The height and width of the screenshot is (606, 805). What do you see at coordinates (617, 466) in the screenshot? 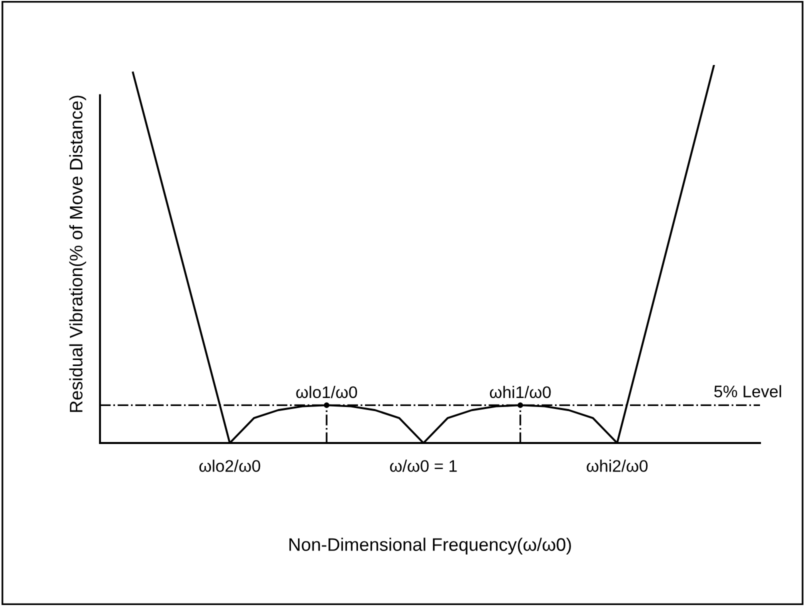
I see `x-tick-label: ωhi2/ω0` at bounding box center [617, 466].